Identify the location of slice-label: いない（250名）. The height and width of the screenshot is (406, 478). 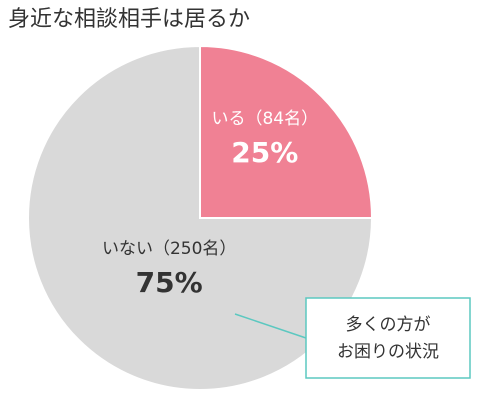
(169, 249).